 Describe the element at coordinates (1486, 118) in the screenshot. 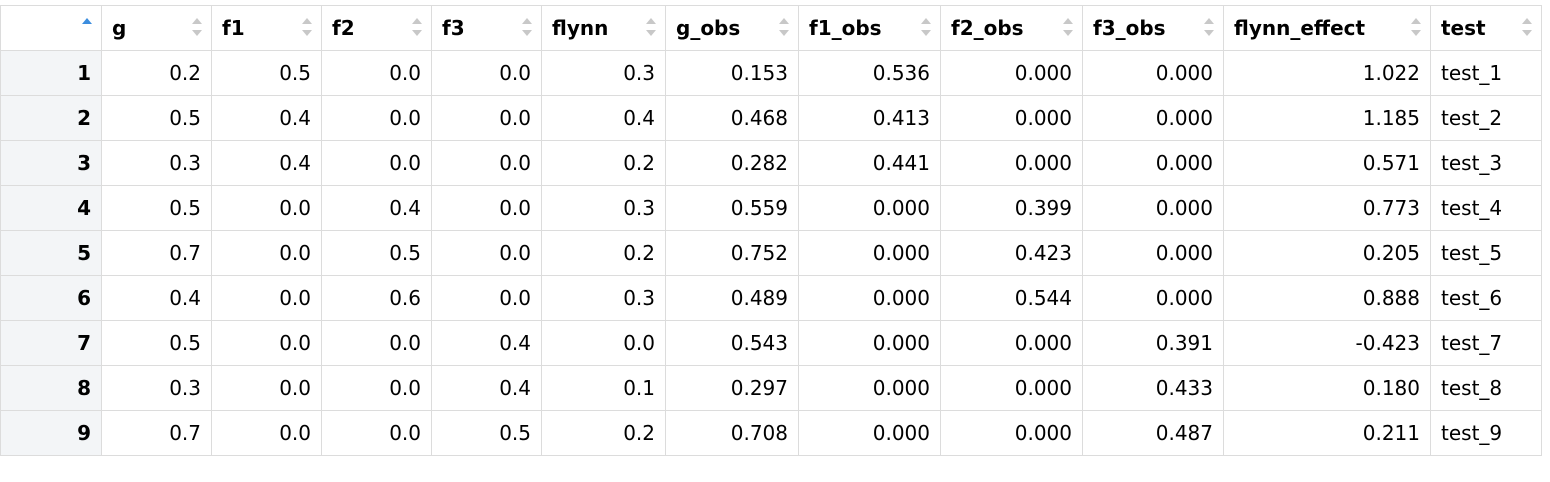

I see `cell: test_2` at that location.